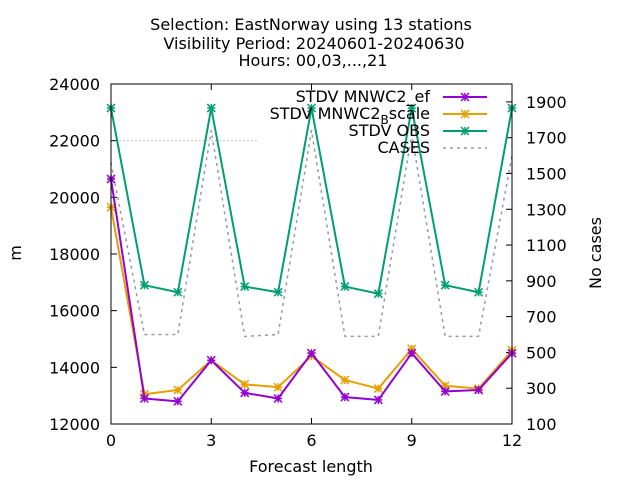 The image size is (640, 480). I want to click on y2-tick-label: 700, so click(541, 317).